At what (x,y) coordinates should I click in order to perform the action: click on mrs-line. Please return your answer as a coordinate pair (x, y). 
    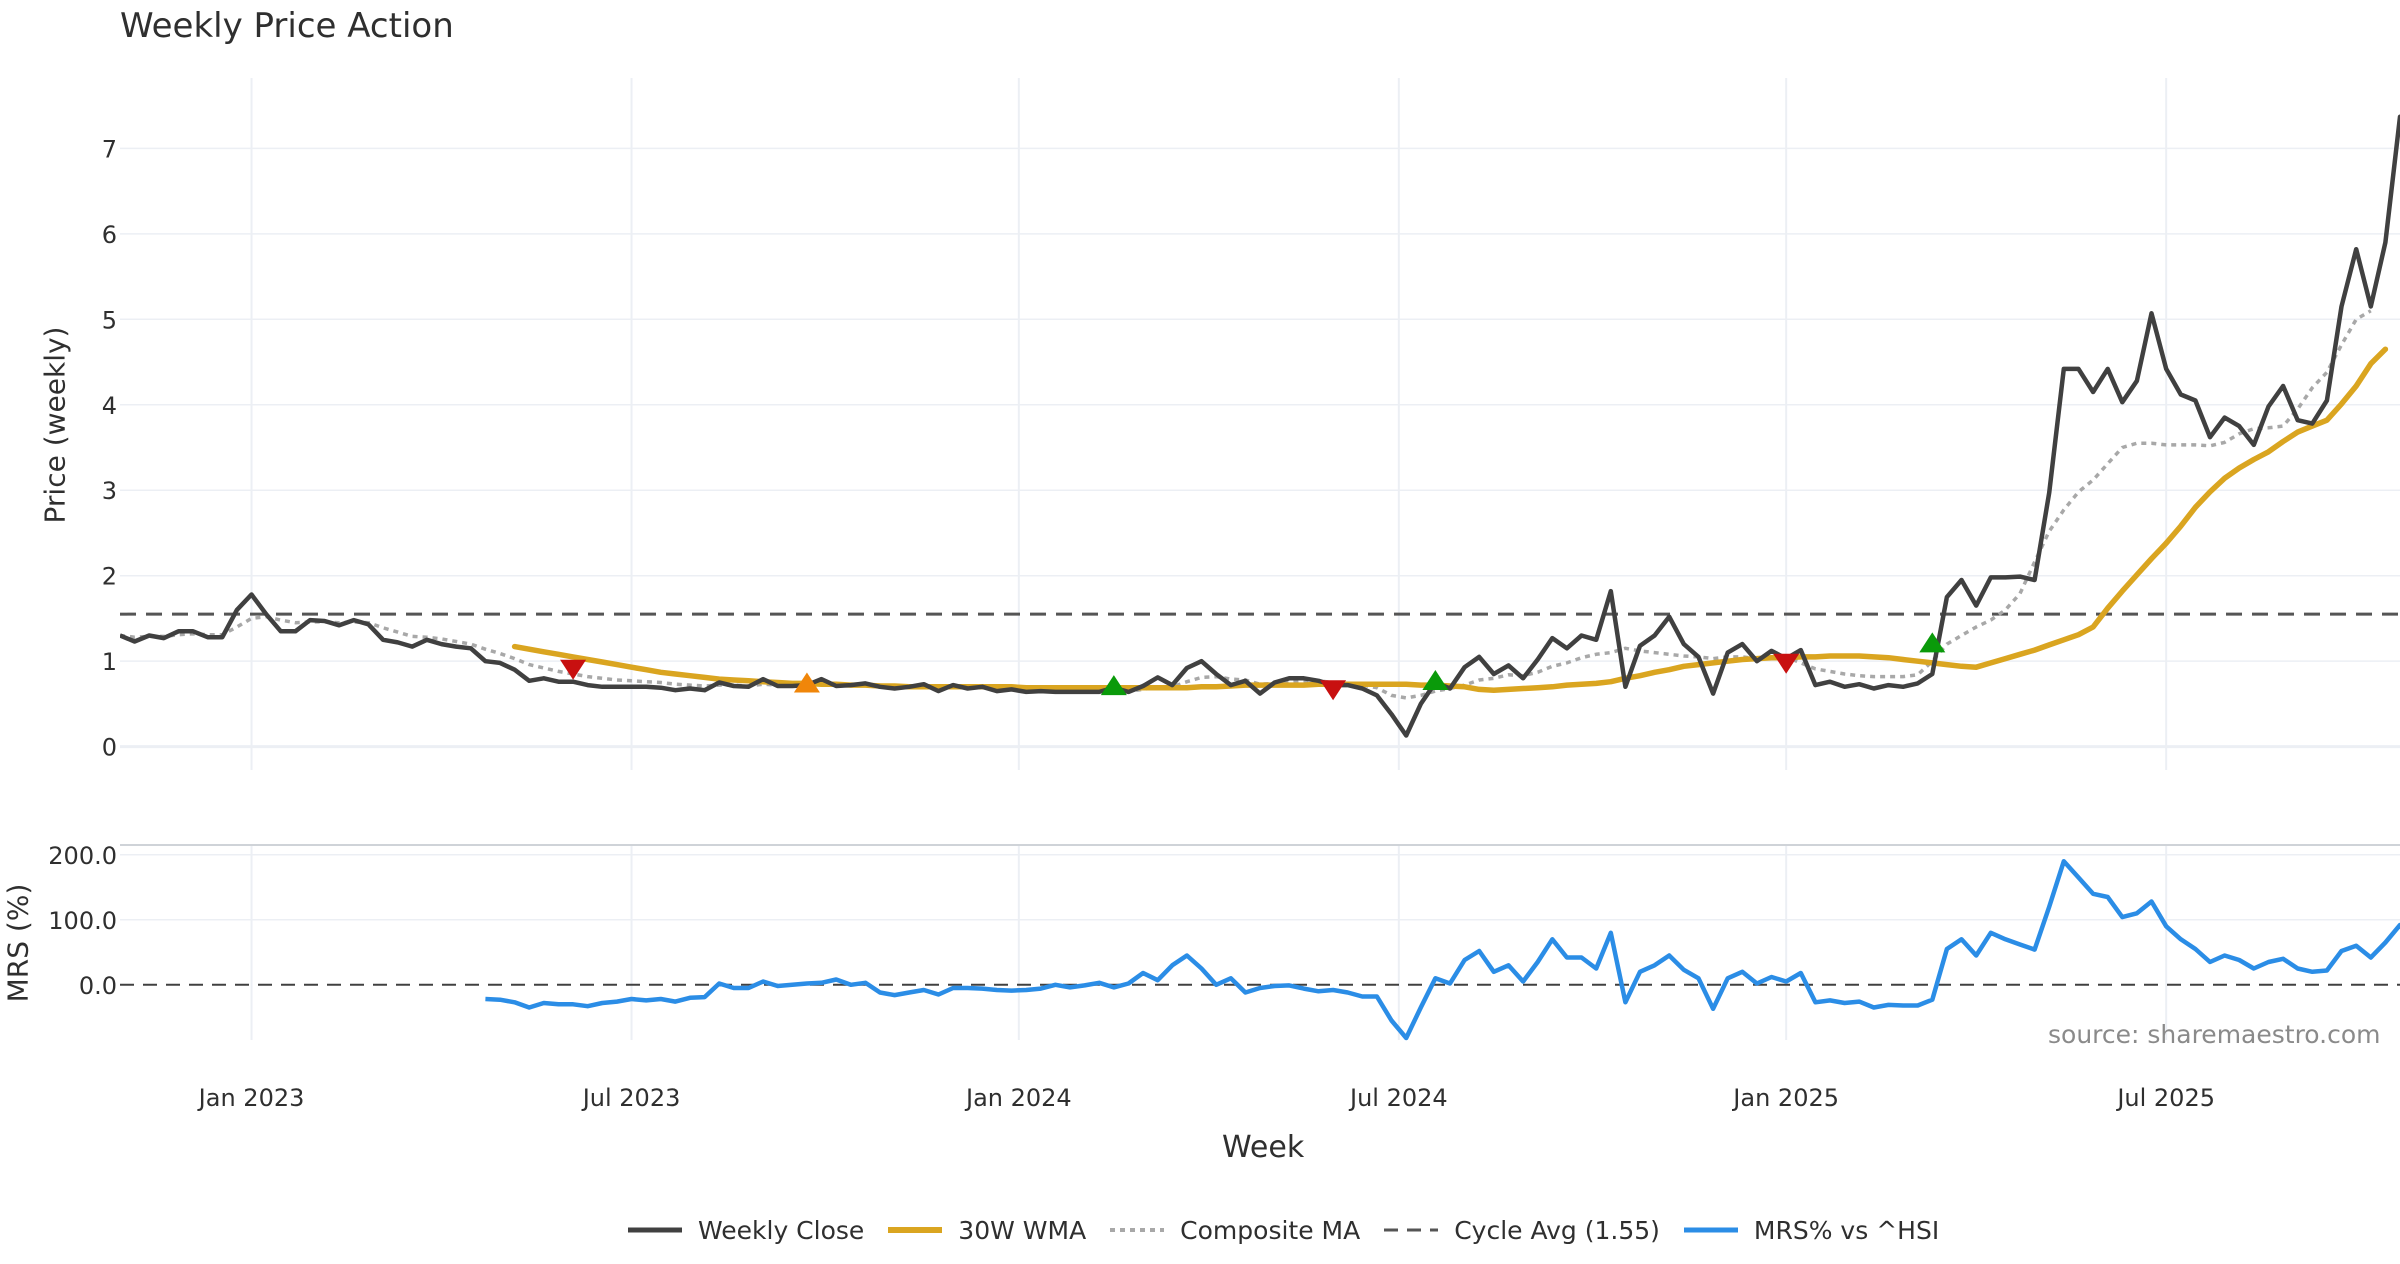
    Looking at the image, I should click on (1442, 950).